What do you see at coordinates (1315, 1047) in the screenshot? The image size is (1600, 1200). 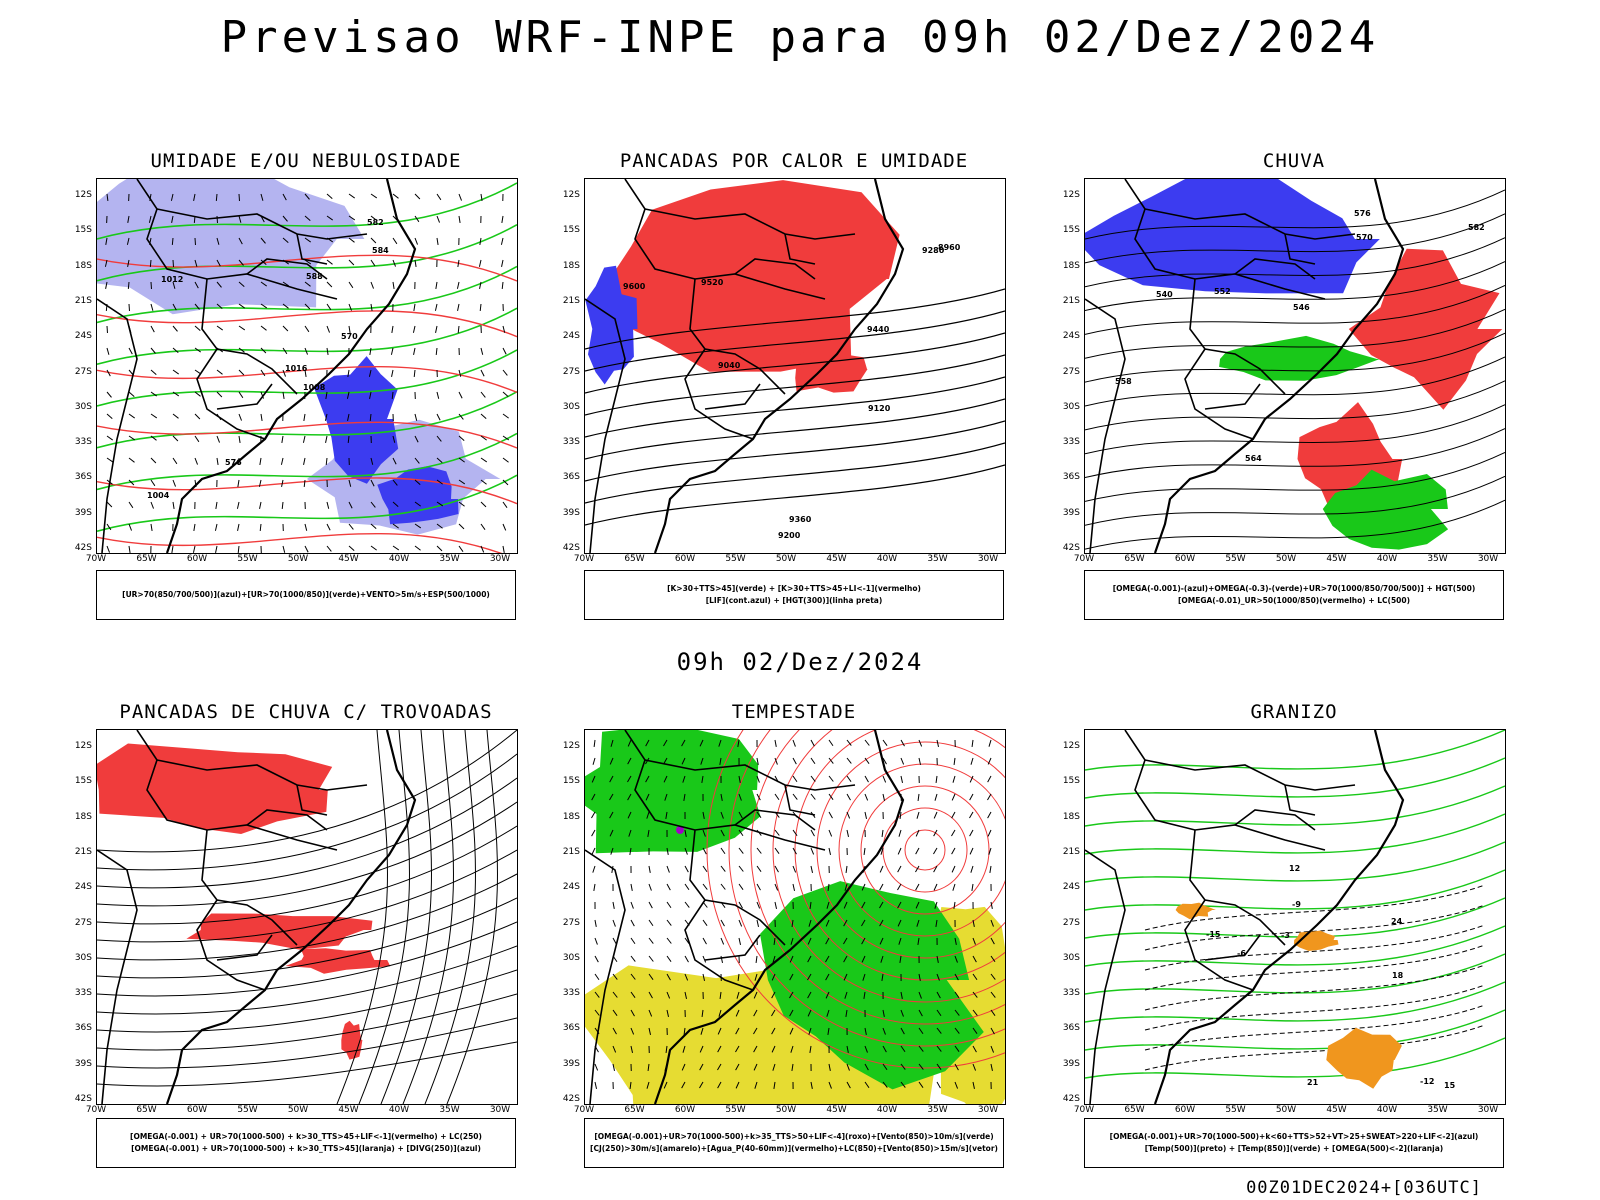 I see `temp-500-contour` at bounding box center [1315, 1047].